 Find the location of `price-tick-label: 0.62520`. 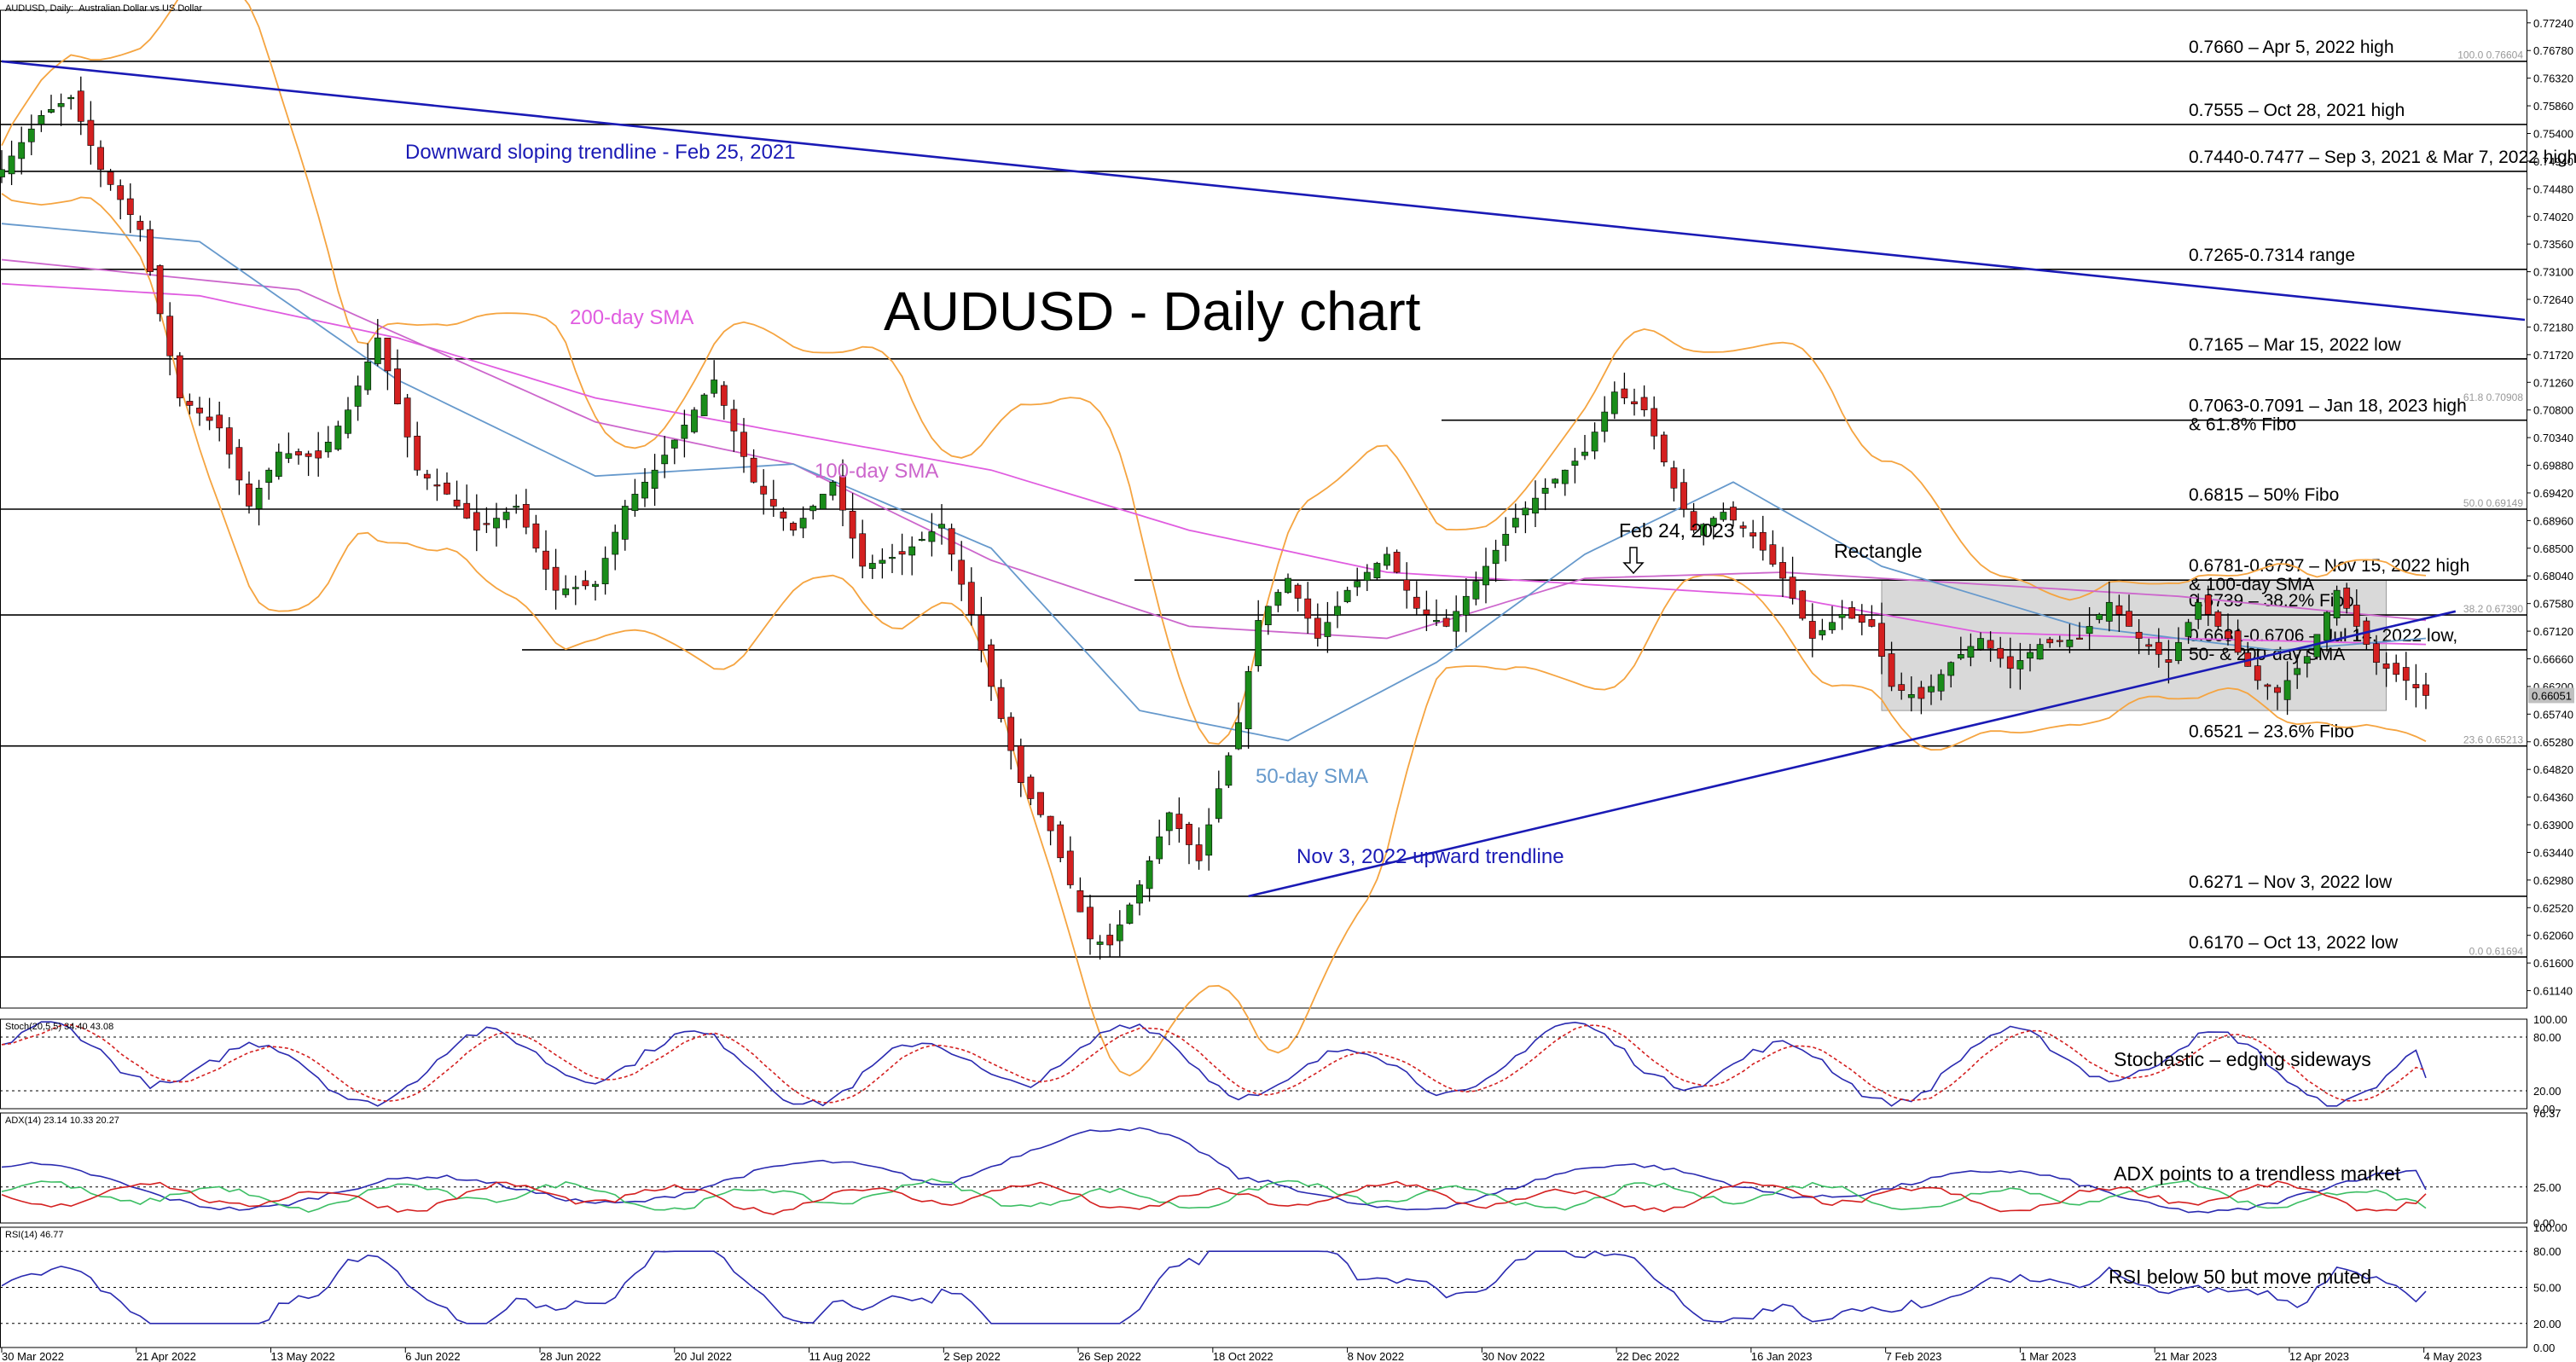

price-tick-label: 0.62520 is located at coordinates (2553, 907).